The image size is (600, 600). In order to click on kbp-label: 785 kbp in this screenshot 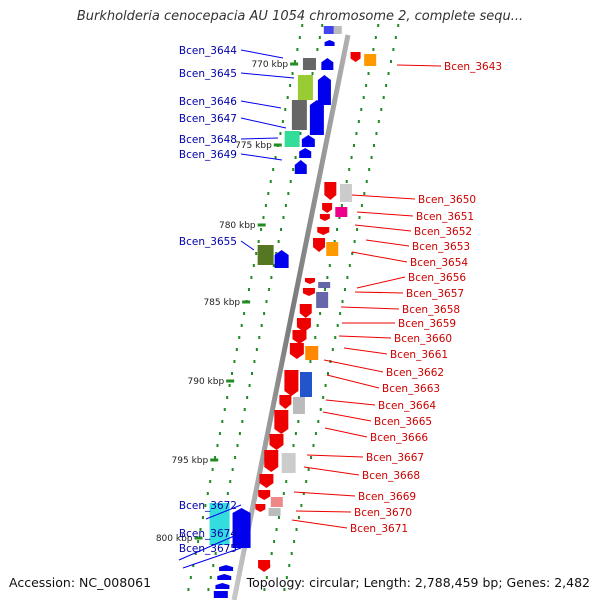, I will do `click(221, 303)`.